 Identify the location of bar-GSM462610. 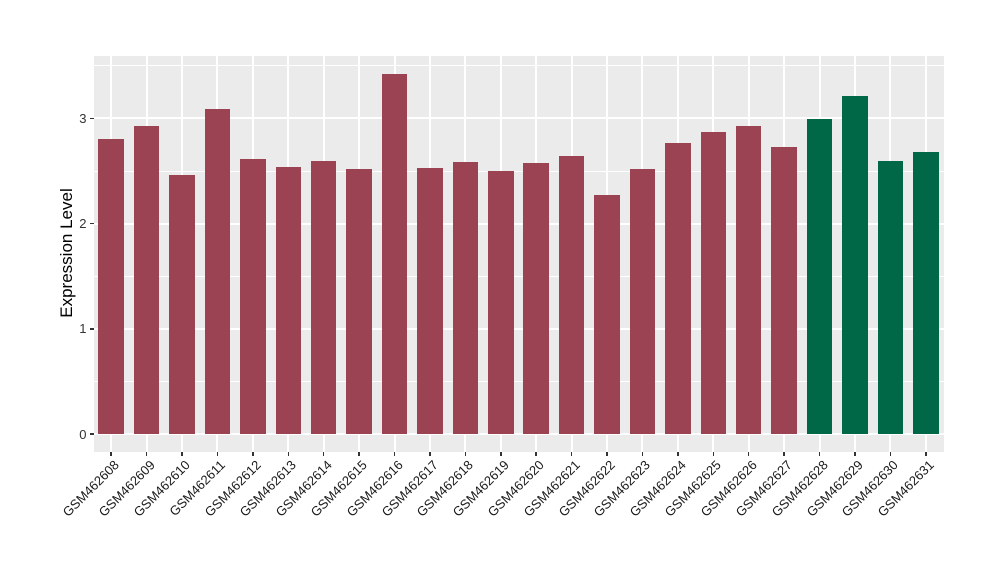
(182, 305).